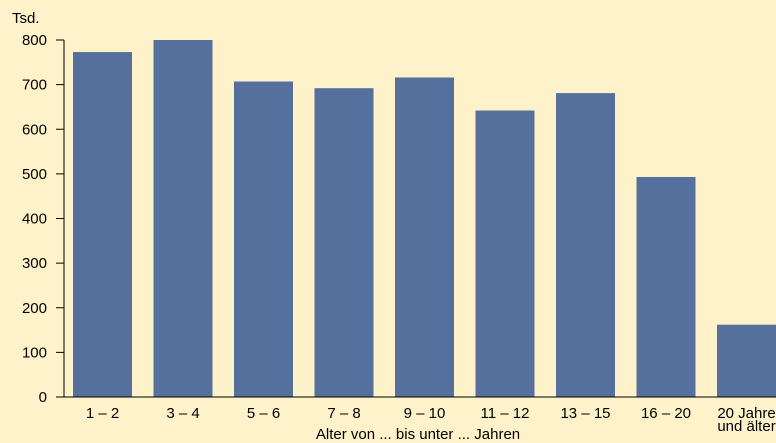 The image size is (776, 443). I want to click on x-tick-label-line: und älter, so click(746, 426).